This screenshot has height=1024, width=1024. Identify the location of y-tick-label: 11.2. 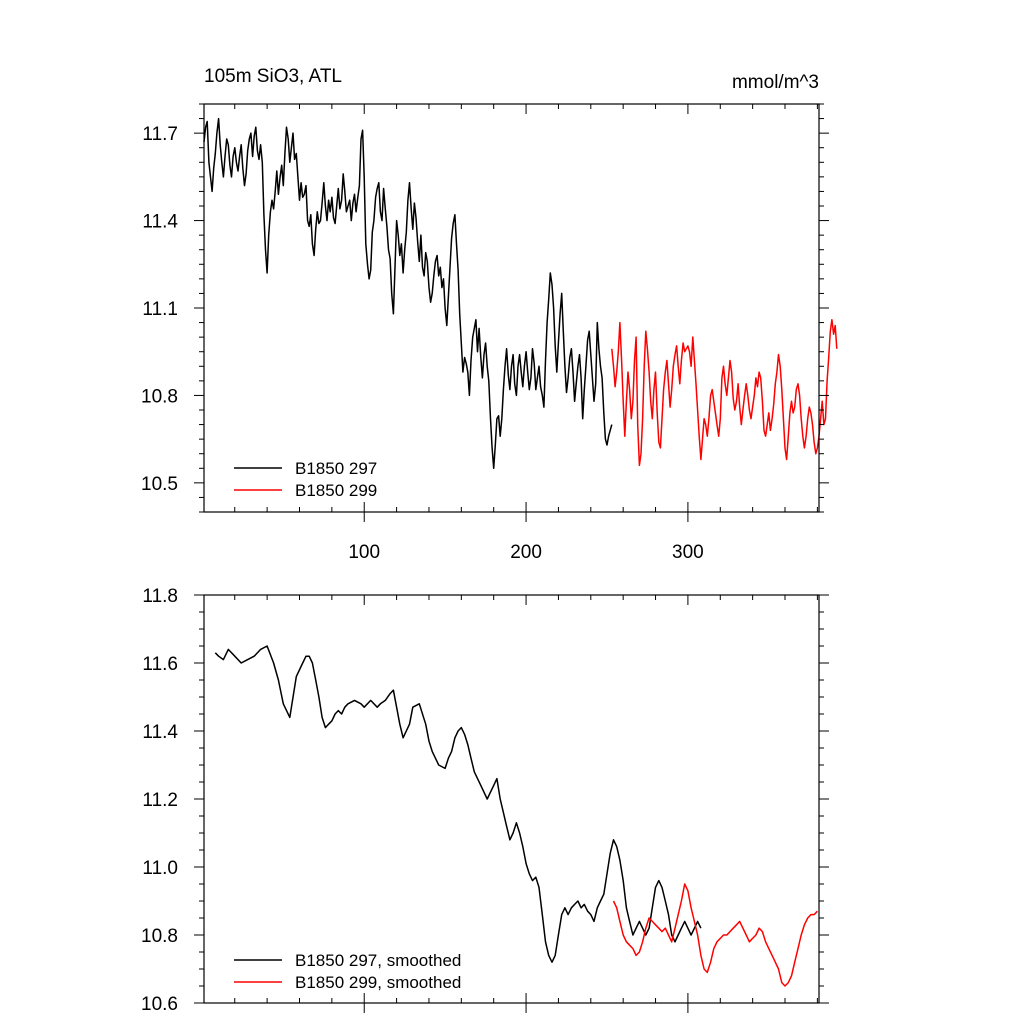
(160, 800).